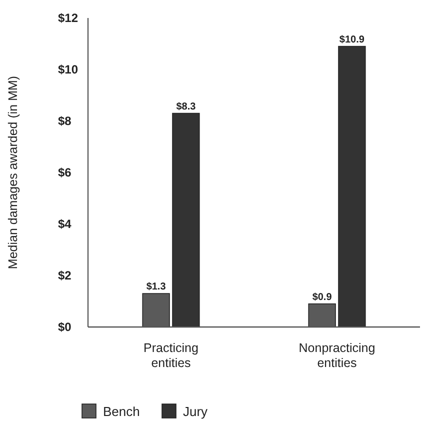 The image size is (425, 432). I want to click on y-axis-title: Median damages awarded (in MM), so click(13, 173).